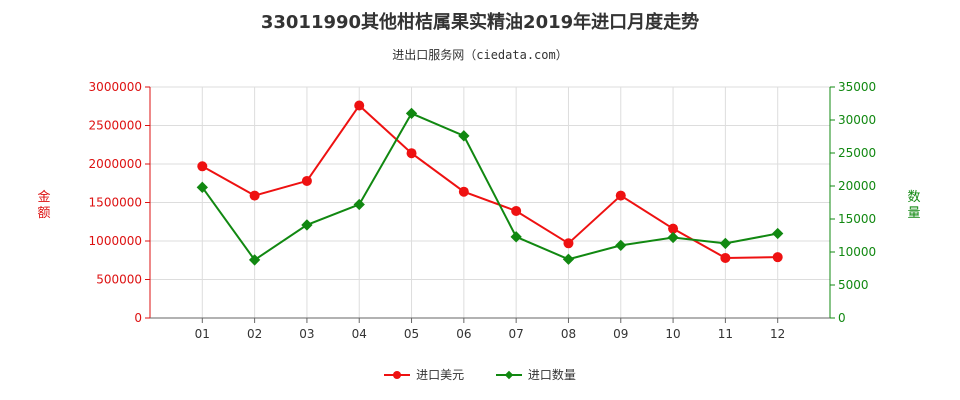 This screenshot has height=400, width=960. I want to click on chart-title: 33011990其他柑桔属果实精油2019年进口月度走势, so click(480, 22).